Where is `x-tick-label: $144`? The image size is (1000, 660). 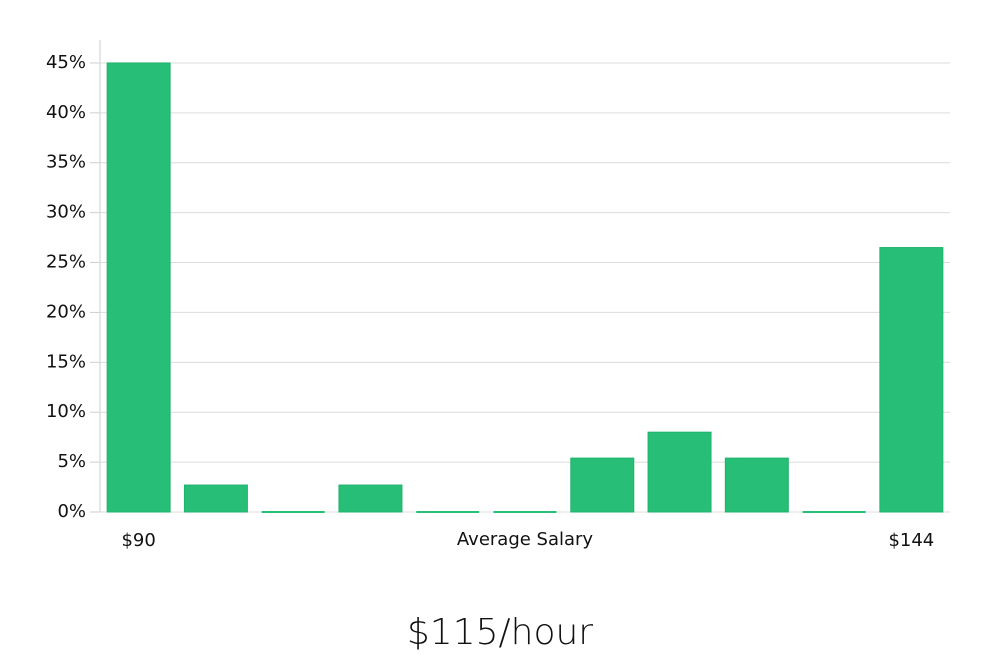 x-tick-label: $144 is located at coordinates (911, 540).